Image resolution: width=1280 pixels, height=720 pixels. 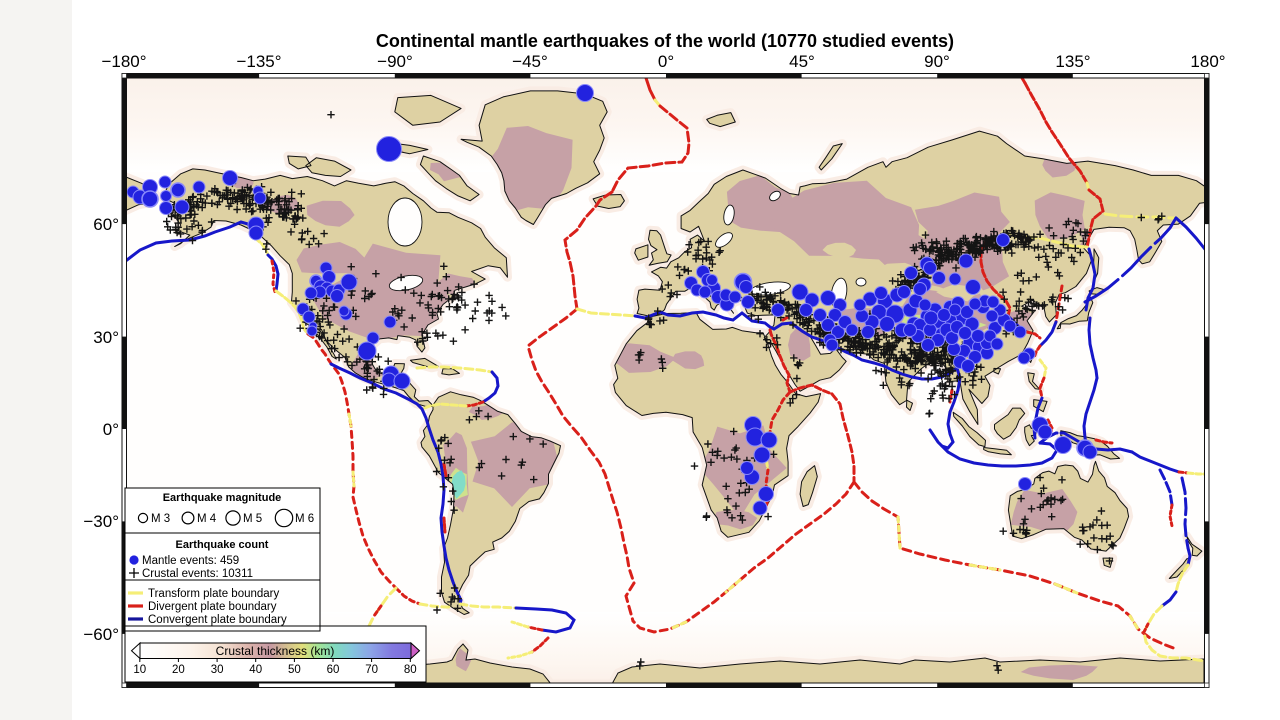 I want to click on svg-text: Earthquake magnitude, so click(x=222, y=498).